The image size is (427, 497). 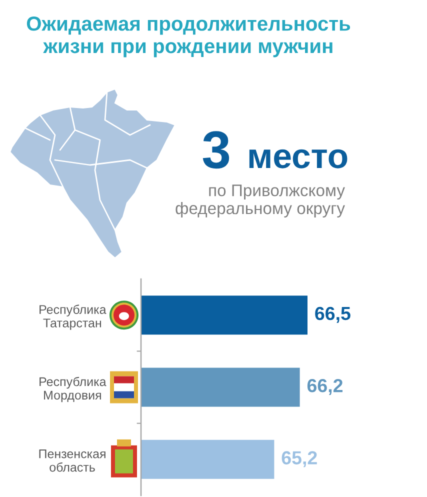 What do you see at coordinates (332, 314) in the screenshot?
I see `data-label: 66,5` at bounding box center [332, 314].